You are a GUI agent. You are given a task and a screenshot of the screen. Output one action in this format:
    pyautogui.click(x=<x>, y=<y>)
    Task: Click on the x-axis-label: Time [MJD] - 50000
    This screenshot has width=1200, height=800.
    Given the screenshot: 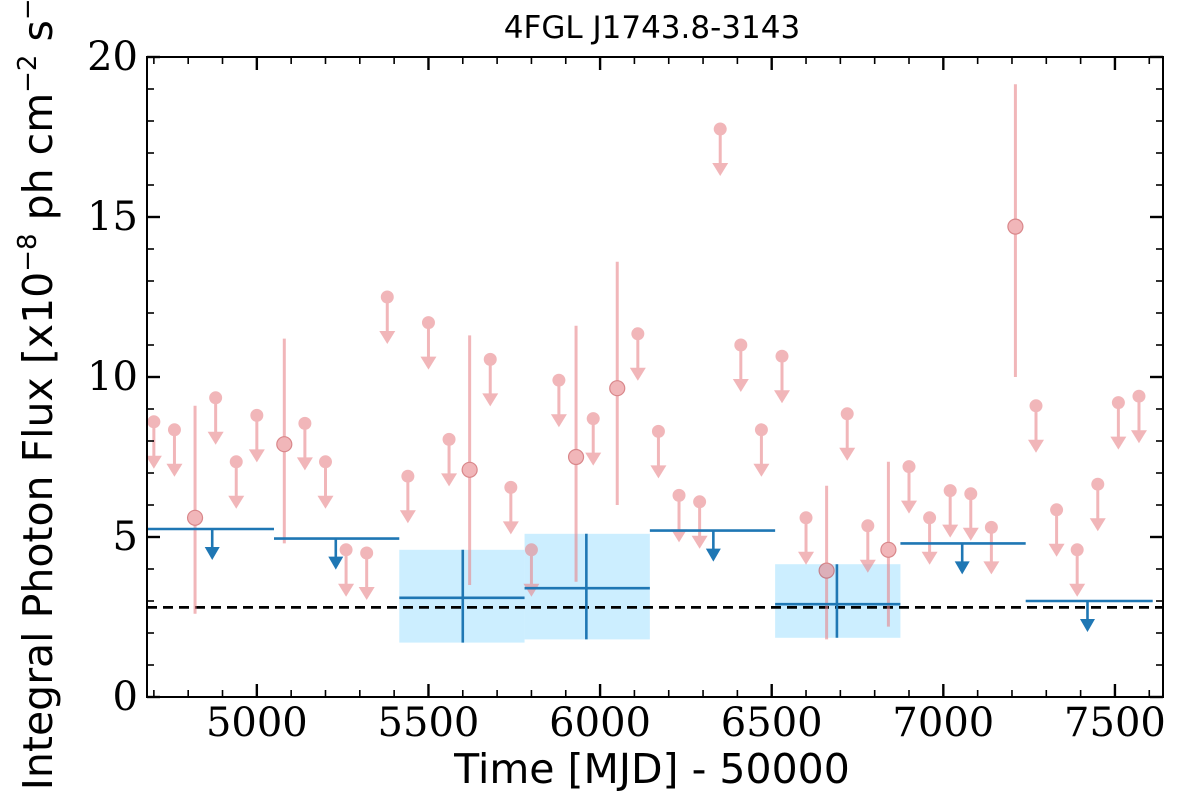 What is the action you would take?
    pyautogui.click(x=651, y=769)
    